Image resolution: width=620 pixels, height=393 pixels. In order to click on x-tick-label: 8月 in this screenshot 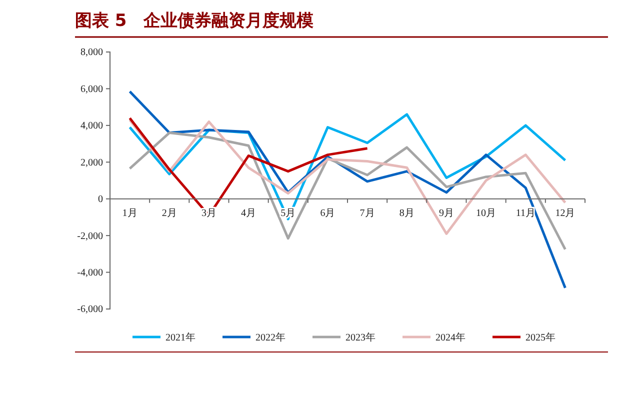, I will do `click(406, 213)`.